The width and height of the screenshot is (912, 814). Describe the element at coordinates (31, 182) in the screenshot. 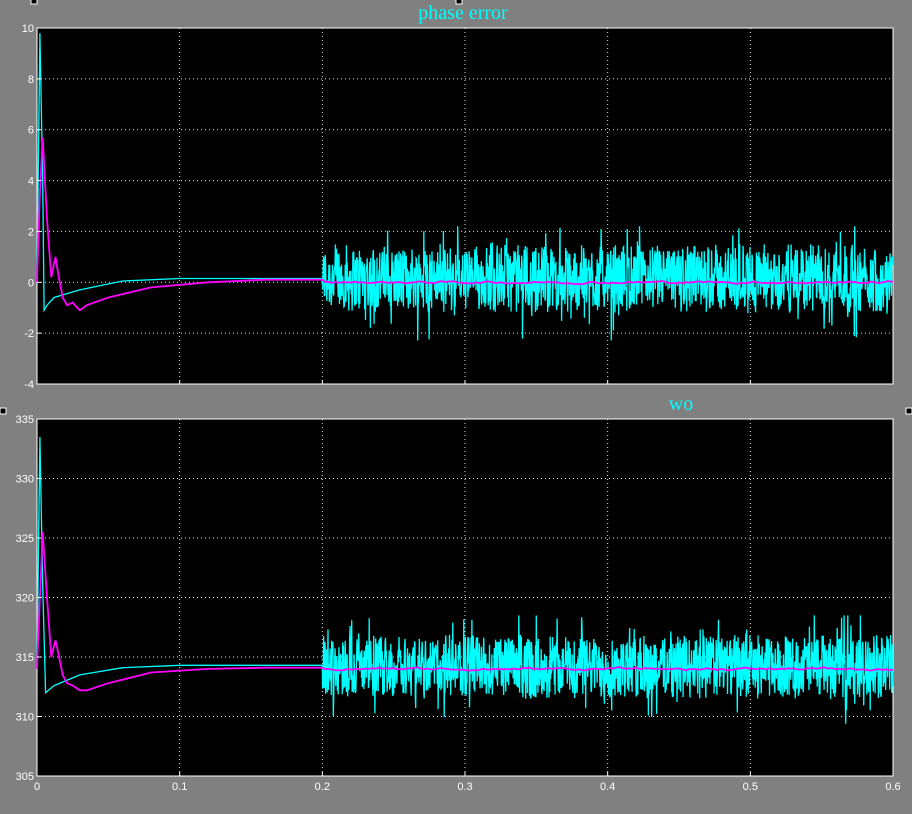

I see `y-tick-label: 4` at that location.